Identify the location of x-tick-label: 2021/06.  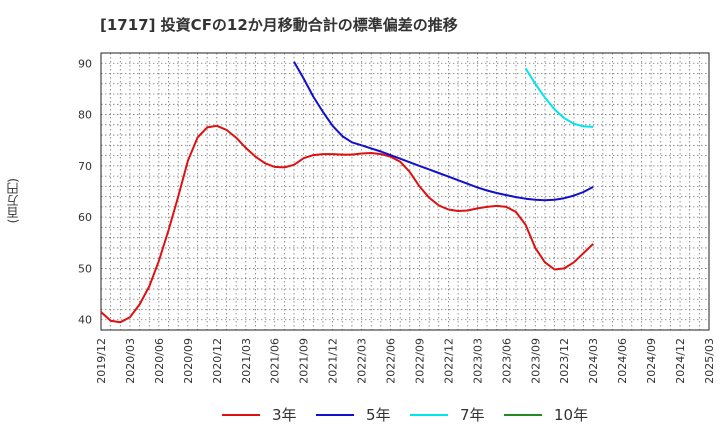
(275, 361).